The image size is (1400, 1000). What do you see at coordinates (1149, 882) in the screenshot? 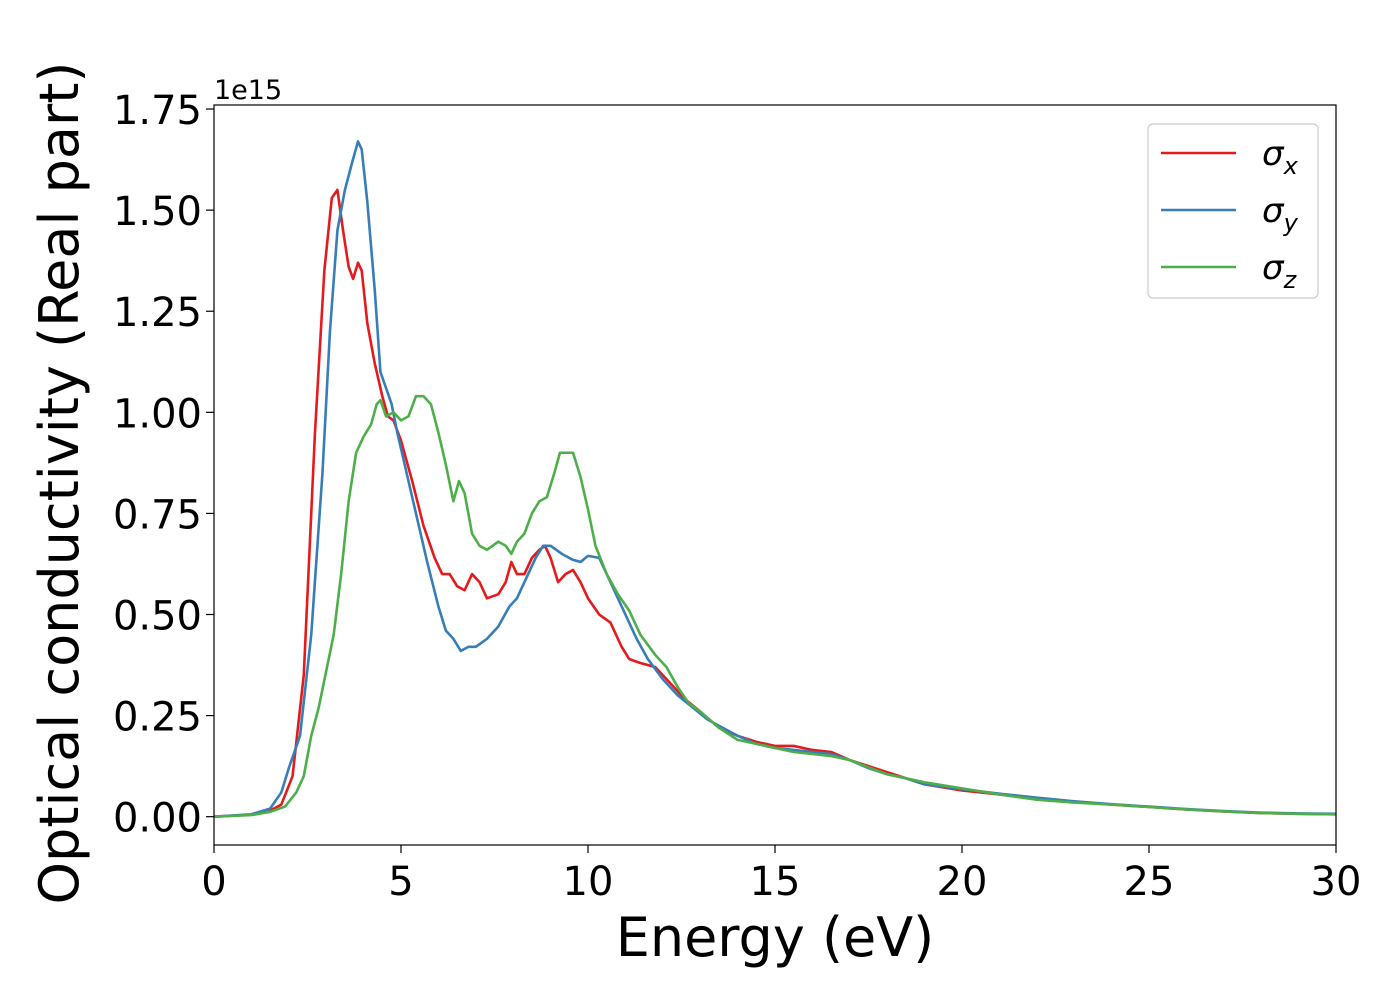
I see `x-tick-label: 25` at bounding box center [1149, 882].